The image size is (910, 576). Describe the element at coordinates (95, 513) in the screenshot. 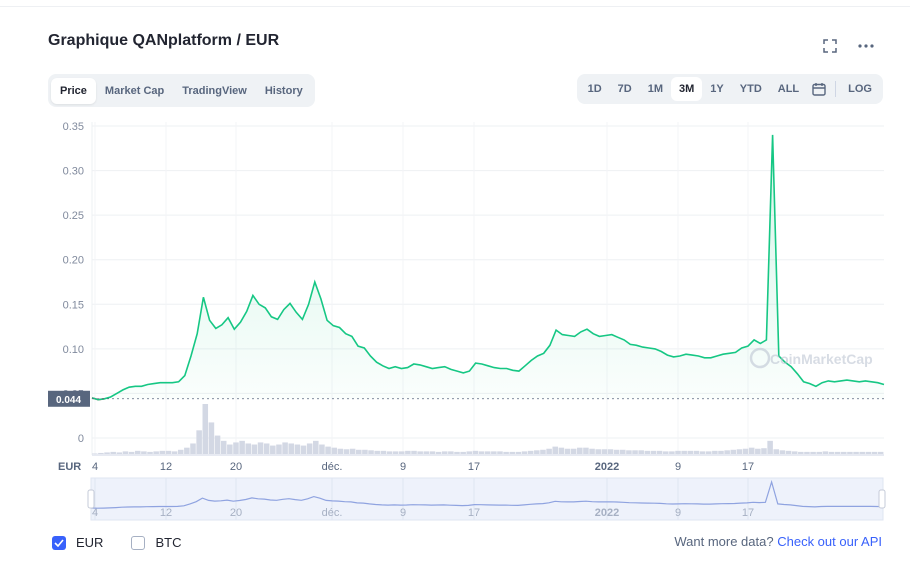

I see `navigator-tick-label: 4` at that location.